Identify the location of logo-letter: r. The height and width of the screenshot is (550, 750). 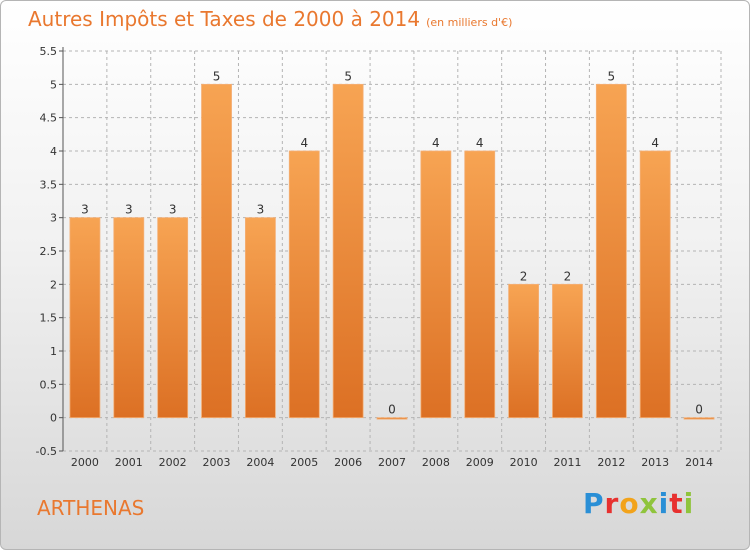
(612, 503).